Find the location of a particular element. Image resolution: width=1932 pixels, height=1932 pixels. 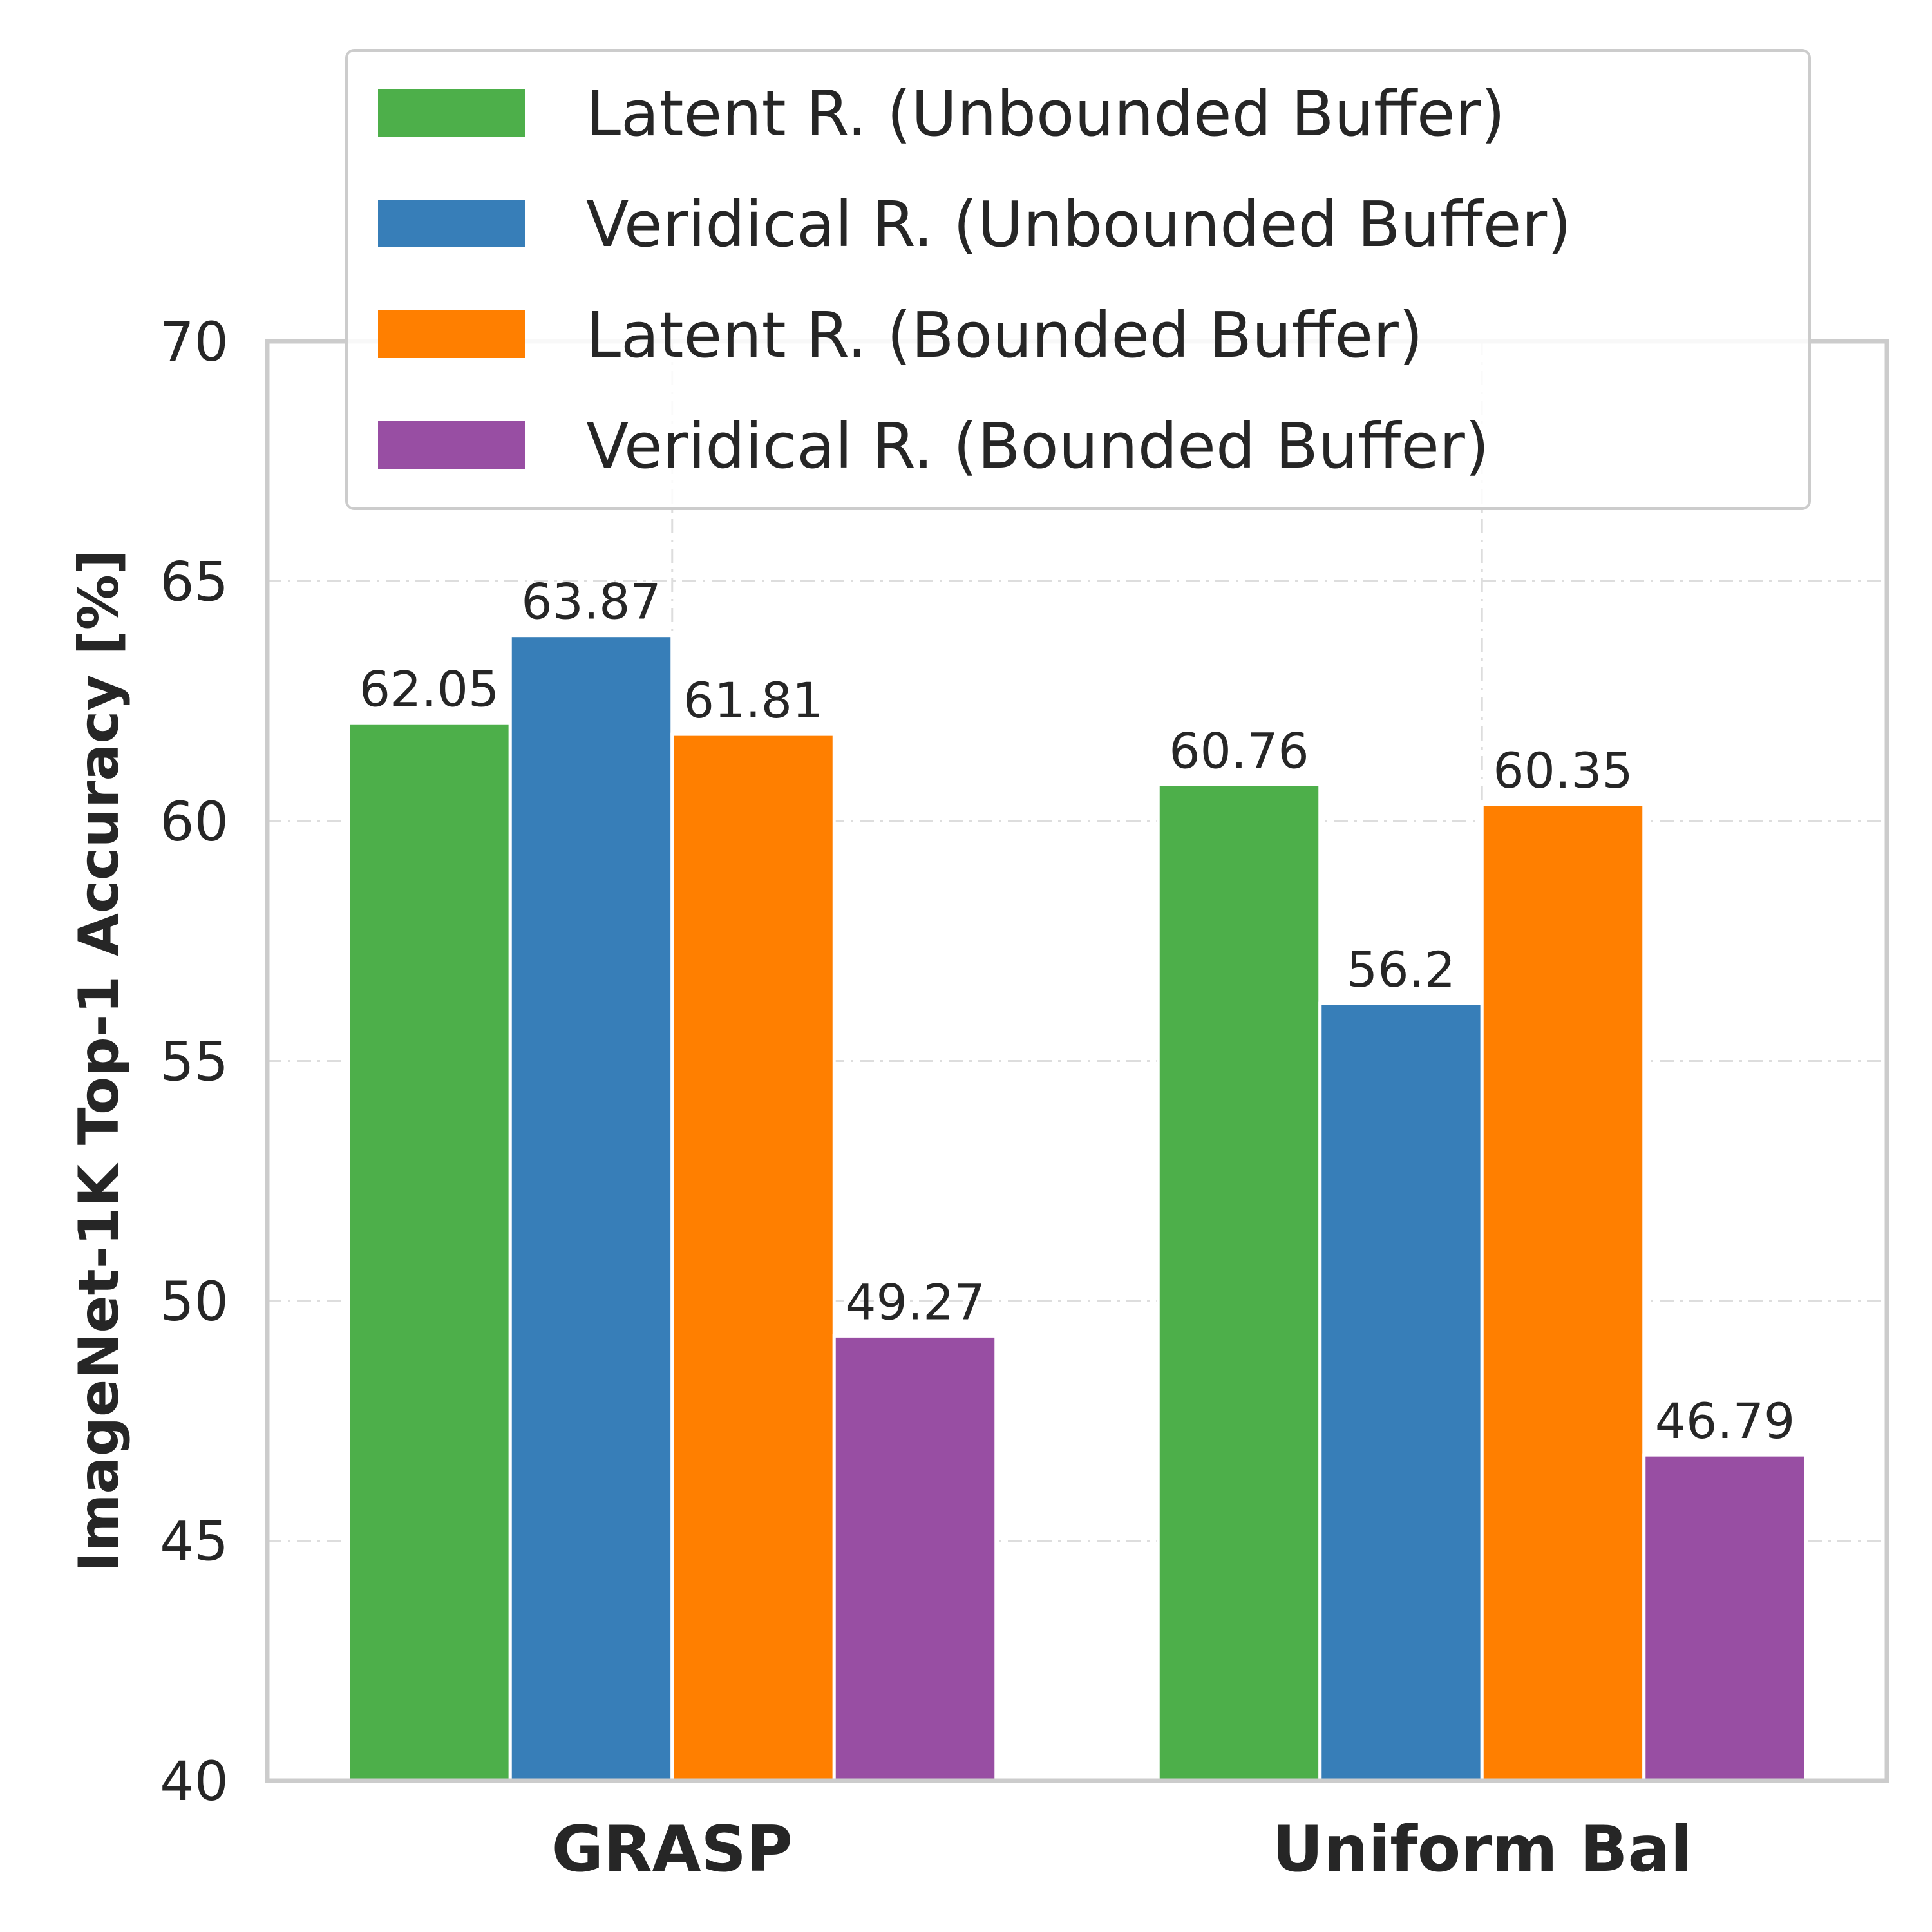

y-axis-title: ImageNet-1K Top-1 Accuracy [%] is located at coordinates (99, 1060).